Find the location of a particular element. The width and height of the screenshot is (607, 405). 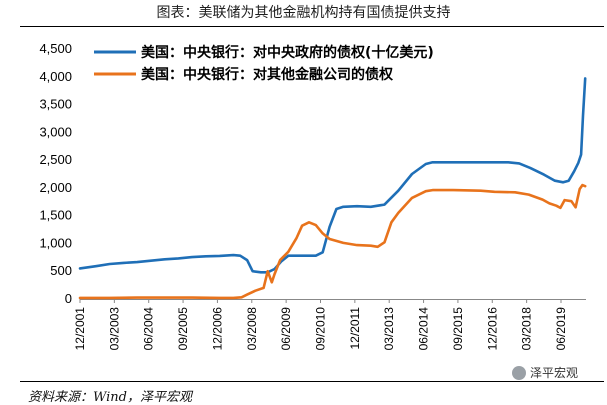

y-tick-label: 4,500 is located at coordinates (55, 48).